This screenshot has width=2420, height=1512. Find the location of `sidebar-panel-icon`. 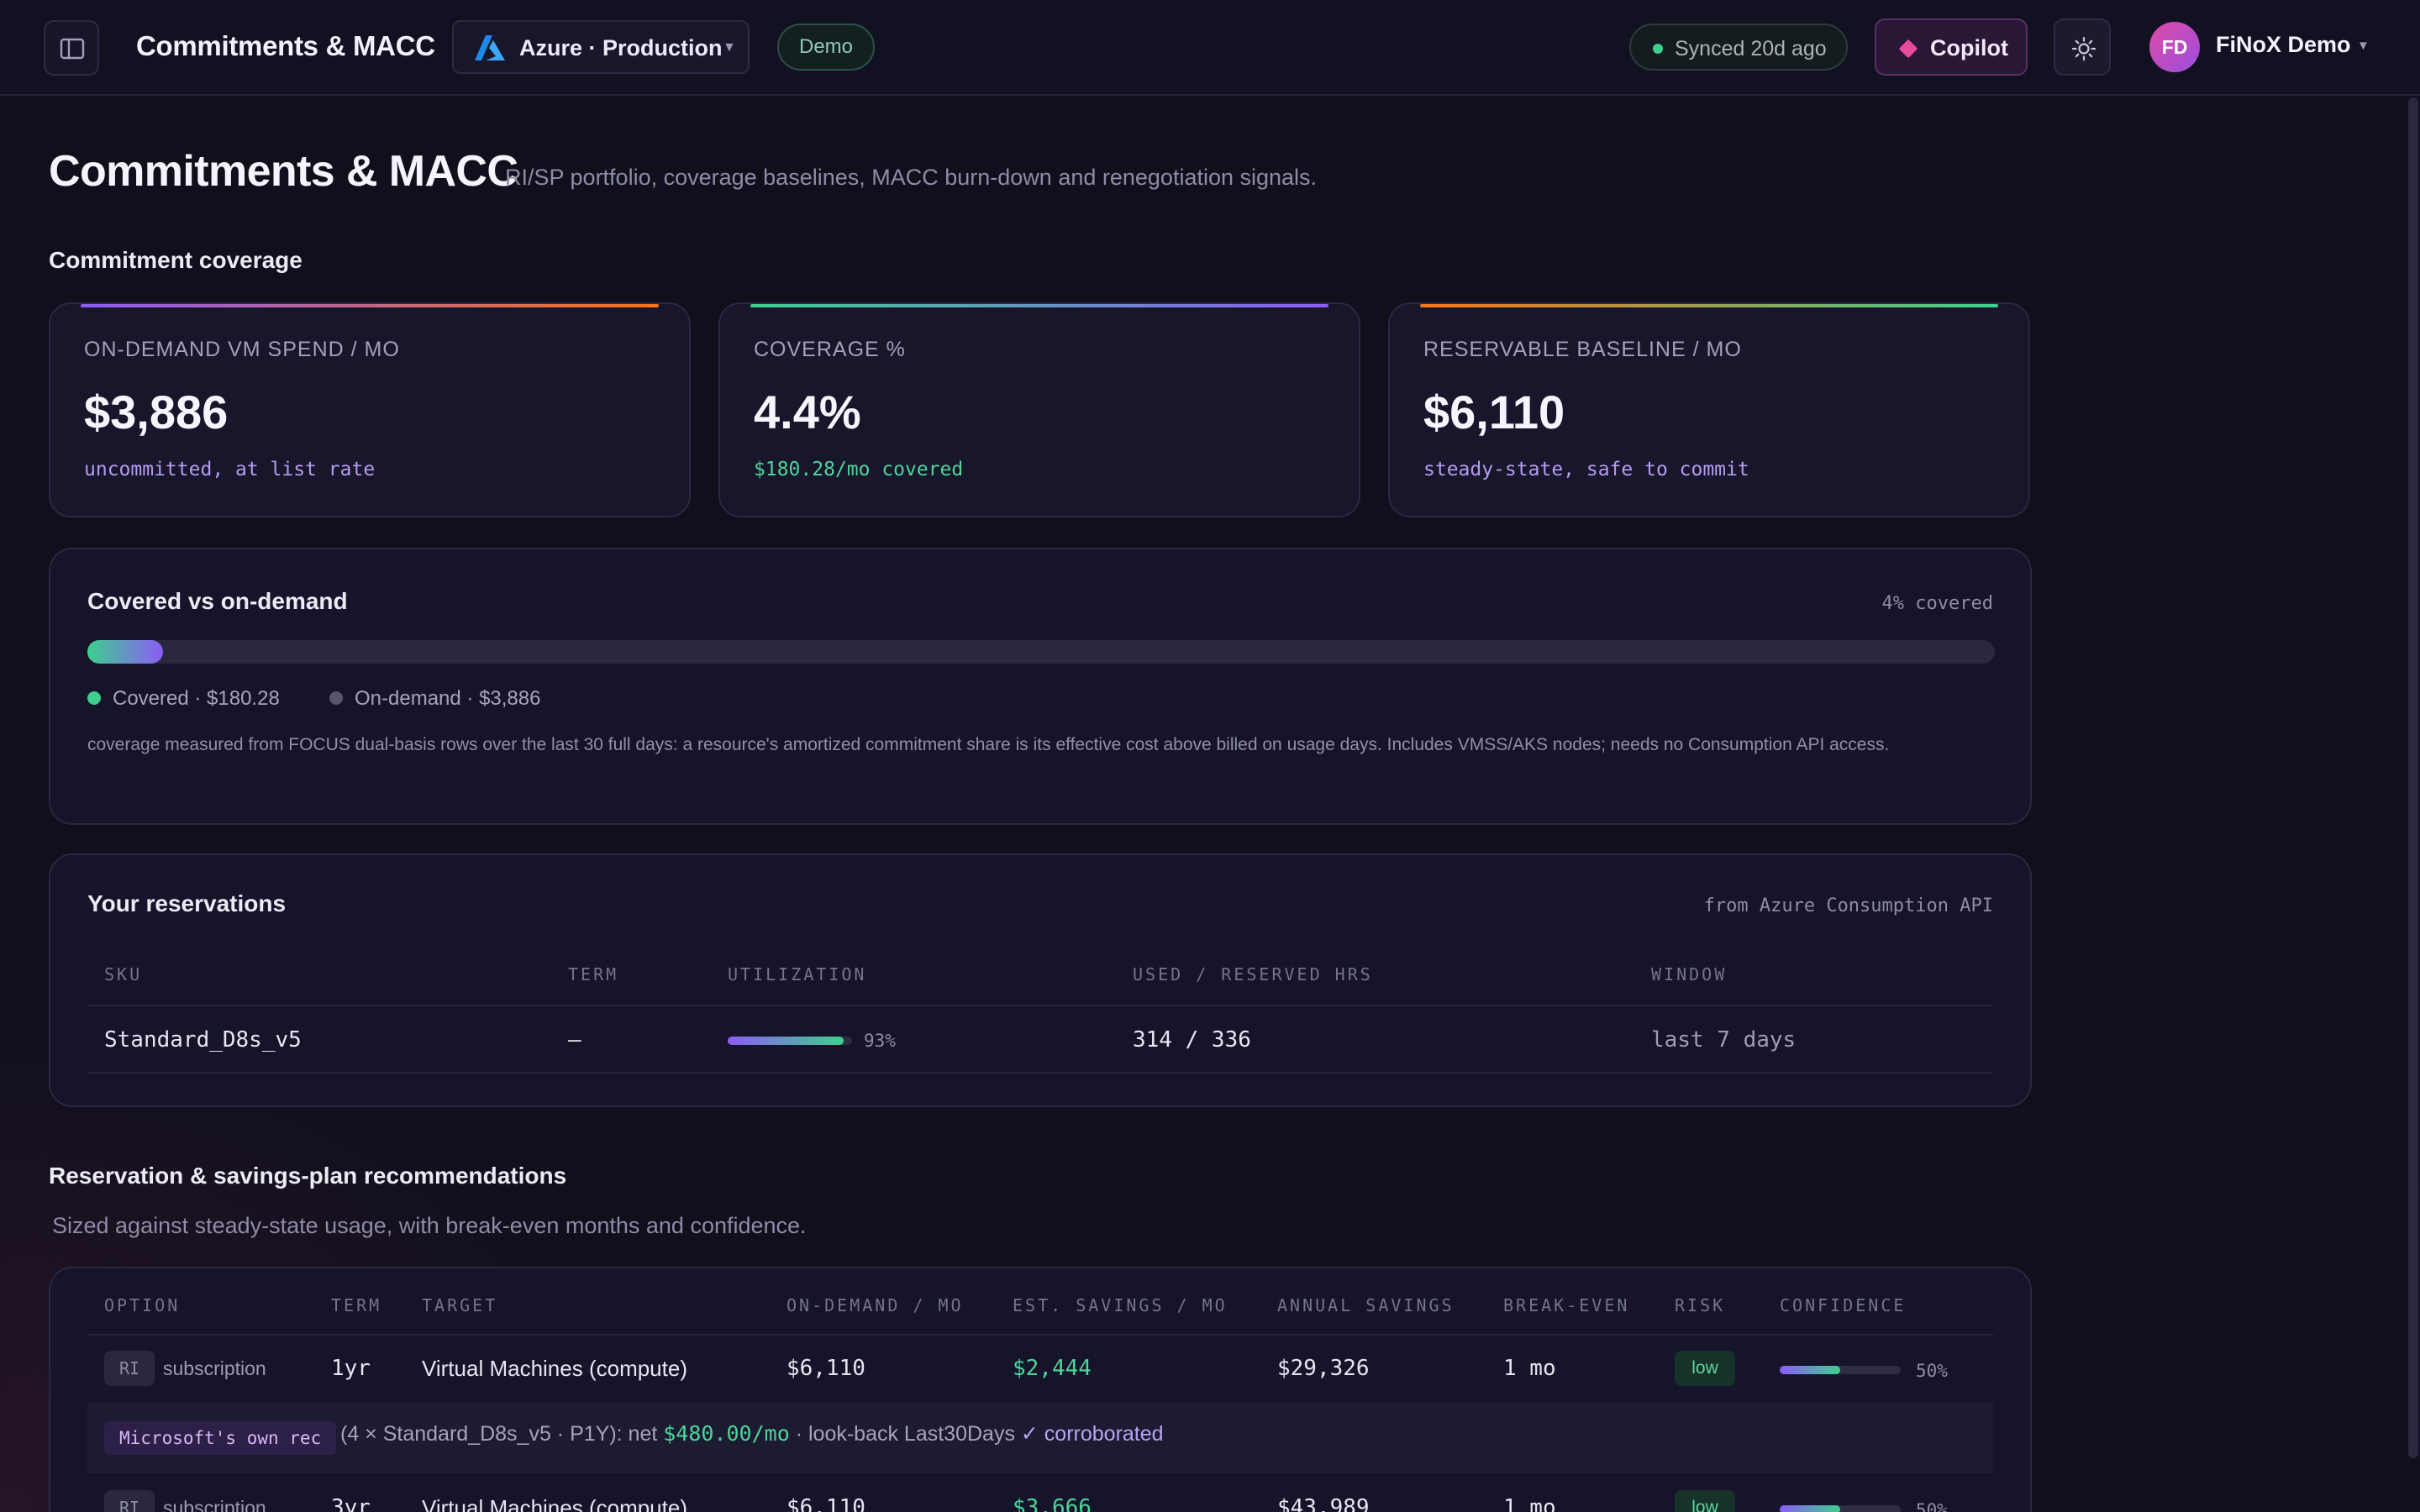

sidebar-panel-icon is located at coordinates (73, 49).